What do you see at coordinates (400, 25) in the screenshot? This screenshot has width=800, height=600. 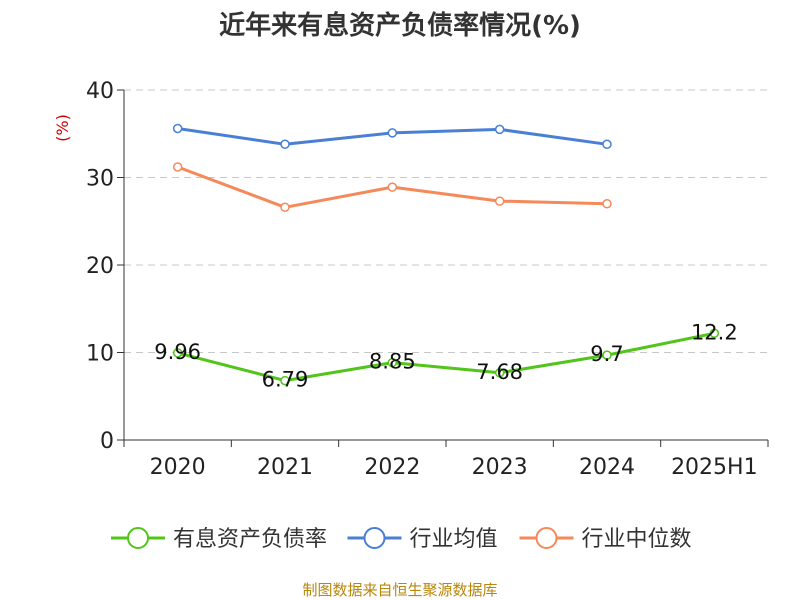 I see `chart-title: 近年来有息资产负债率情况(%)` at bounding box center [400, 25].